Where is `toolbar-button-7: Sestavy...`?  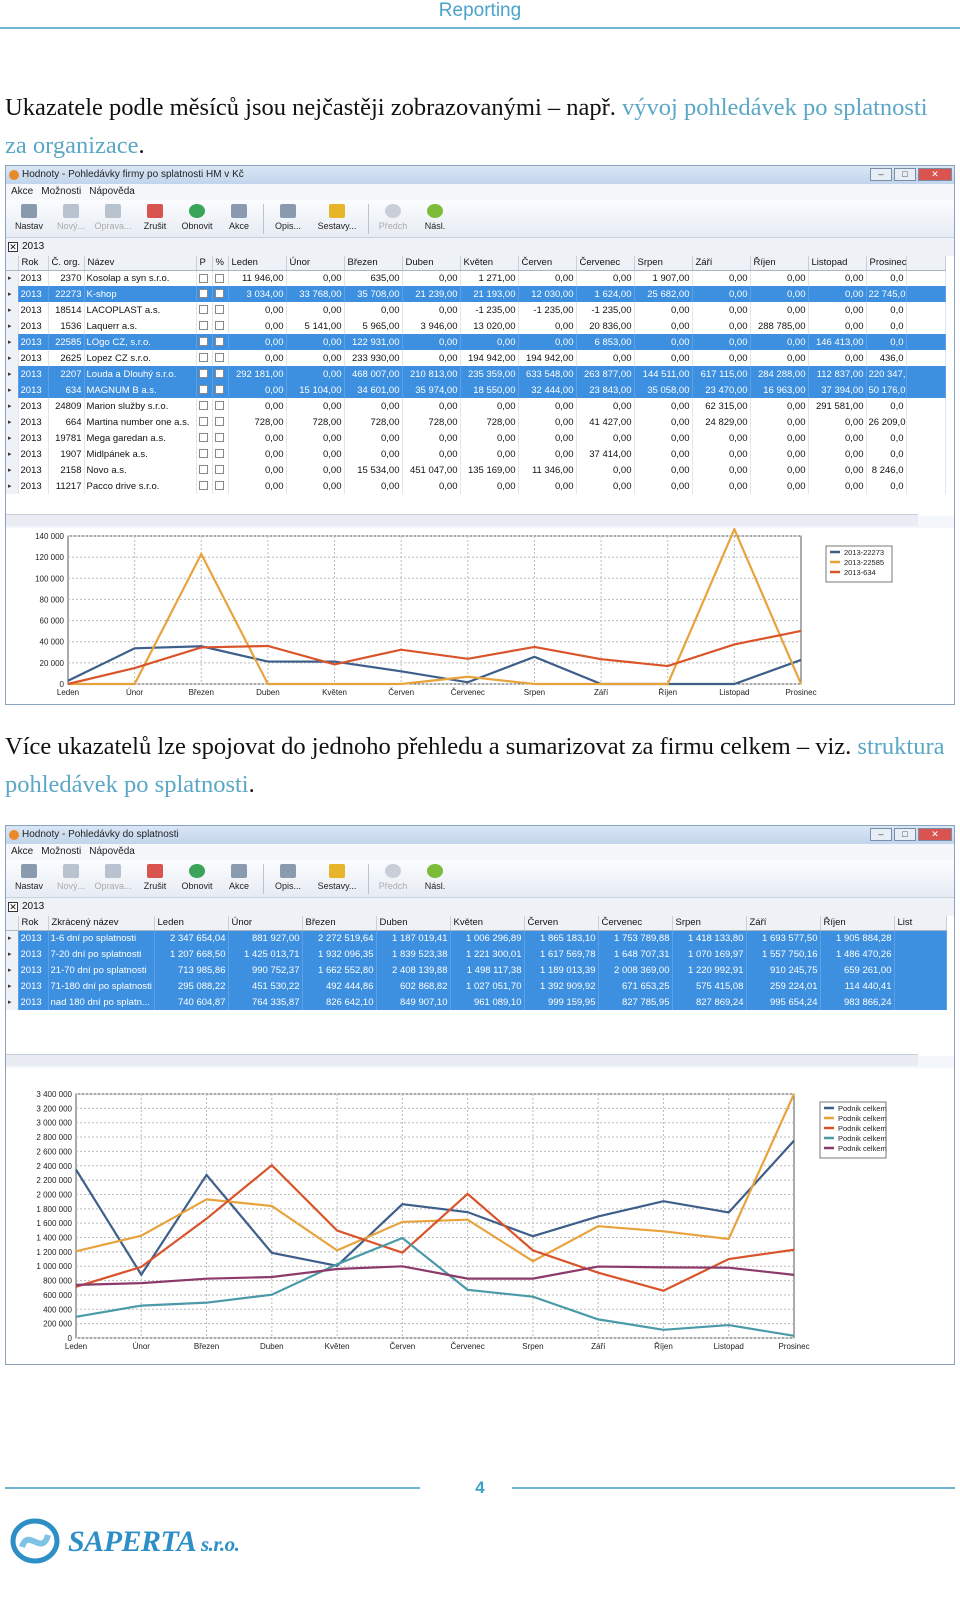 toolbar-button-7: Sestavy... is located at coordinates (337, 879).